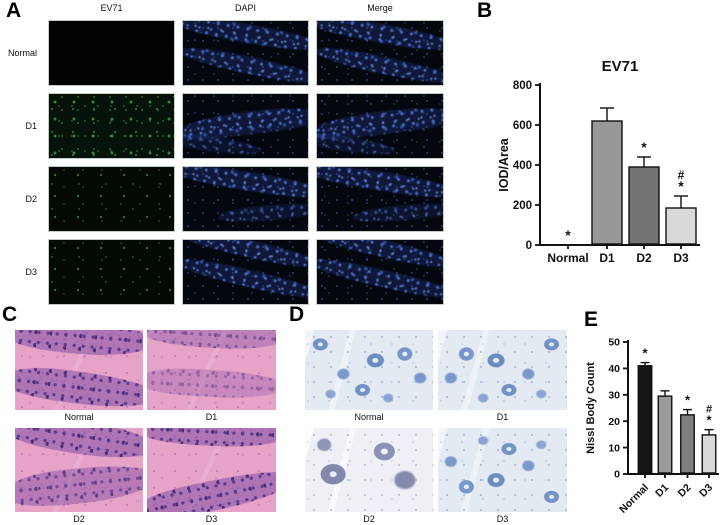 This screenshot has height=525, width=723. I want to click on micrograph-d3-ev71, so click(111, 272).